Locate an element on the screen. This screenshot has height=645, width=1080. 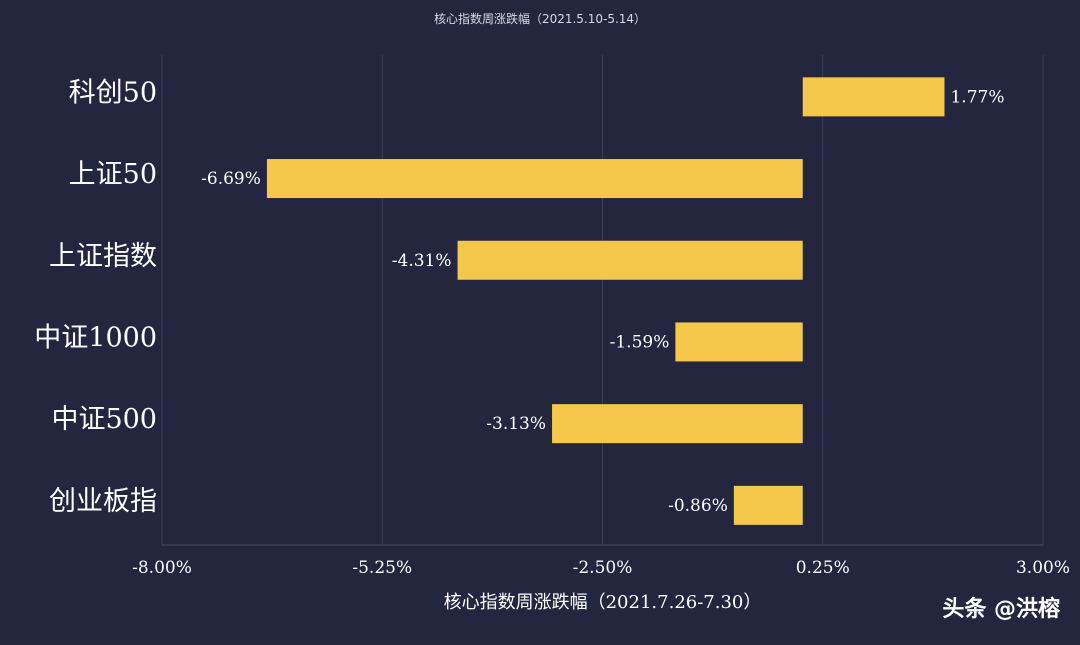
category-label: 上证指数 is located at coordinates (103, 256).